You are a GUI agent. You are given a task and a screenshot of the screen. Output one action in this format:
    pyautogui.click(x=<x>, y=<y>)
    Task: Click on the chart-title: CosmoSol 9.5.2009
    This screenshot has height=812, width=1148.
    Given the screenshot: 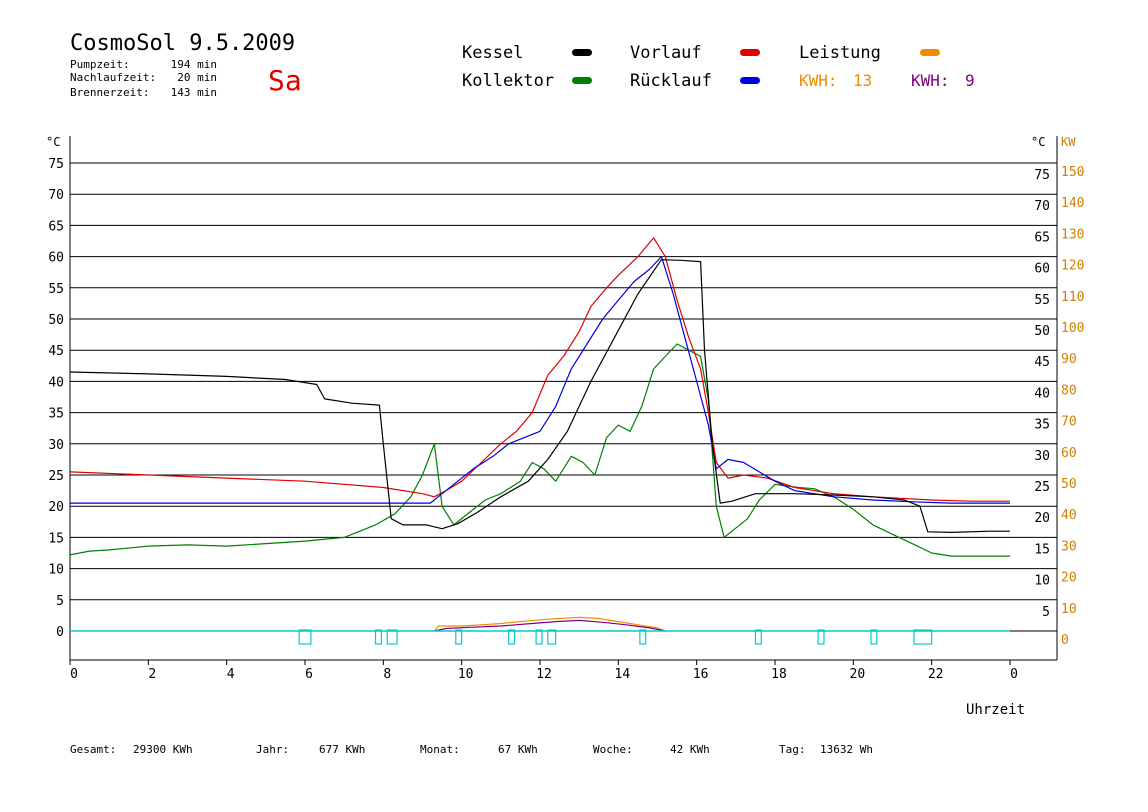 What is the action you would take?
    pyautogui.click(x=182, y=43)
    